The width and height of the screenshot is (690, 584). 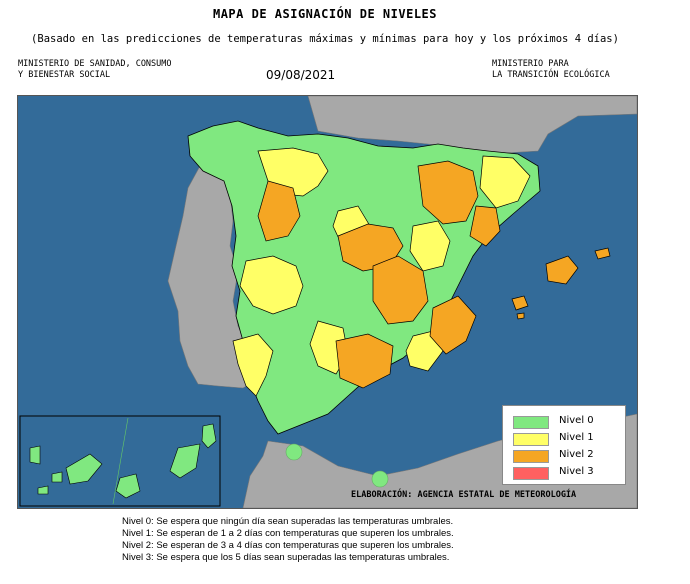 I want to click on canary-fuerteventura, so click(x=185, y=461).